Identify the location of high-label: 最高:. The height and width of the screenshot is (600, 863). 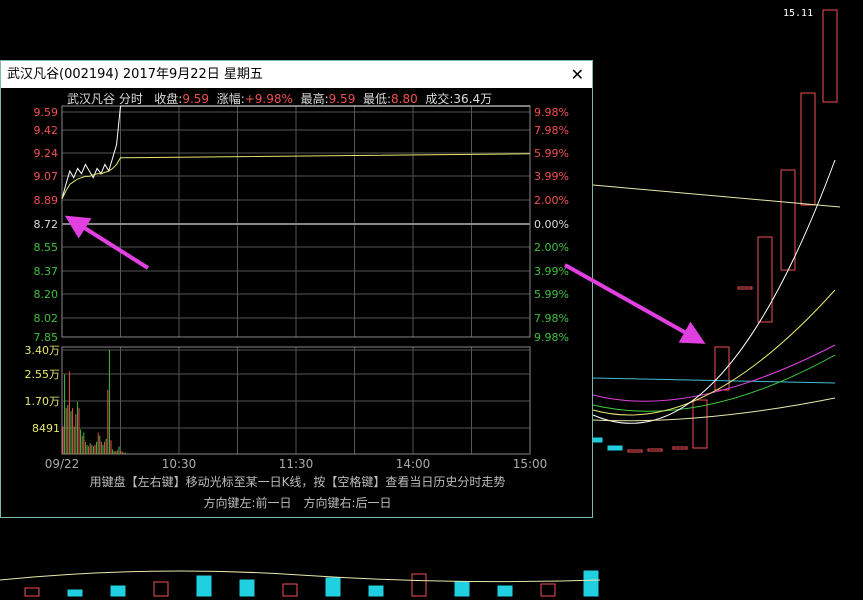
(314, 99).